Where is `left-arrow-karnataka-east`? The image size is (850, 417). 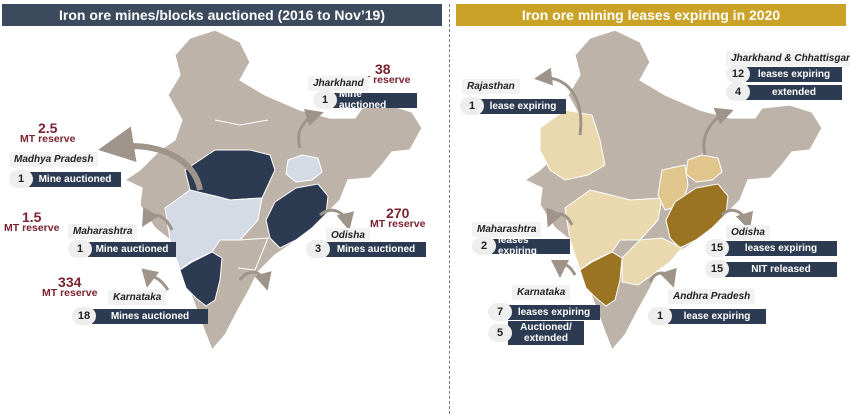
left-arrow-karnataka-east is located at coordinates (255, 280).